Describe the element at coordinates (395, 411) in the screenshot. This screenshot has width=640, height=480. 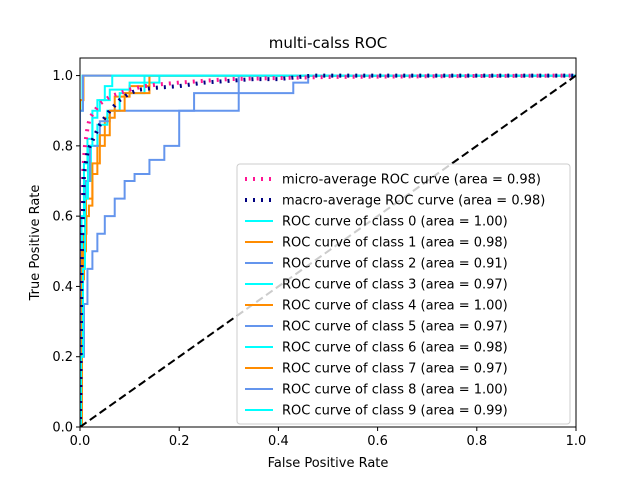
I see `legend-entry: ROC curve of class 9 (area = 0.99)` at that location.